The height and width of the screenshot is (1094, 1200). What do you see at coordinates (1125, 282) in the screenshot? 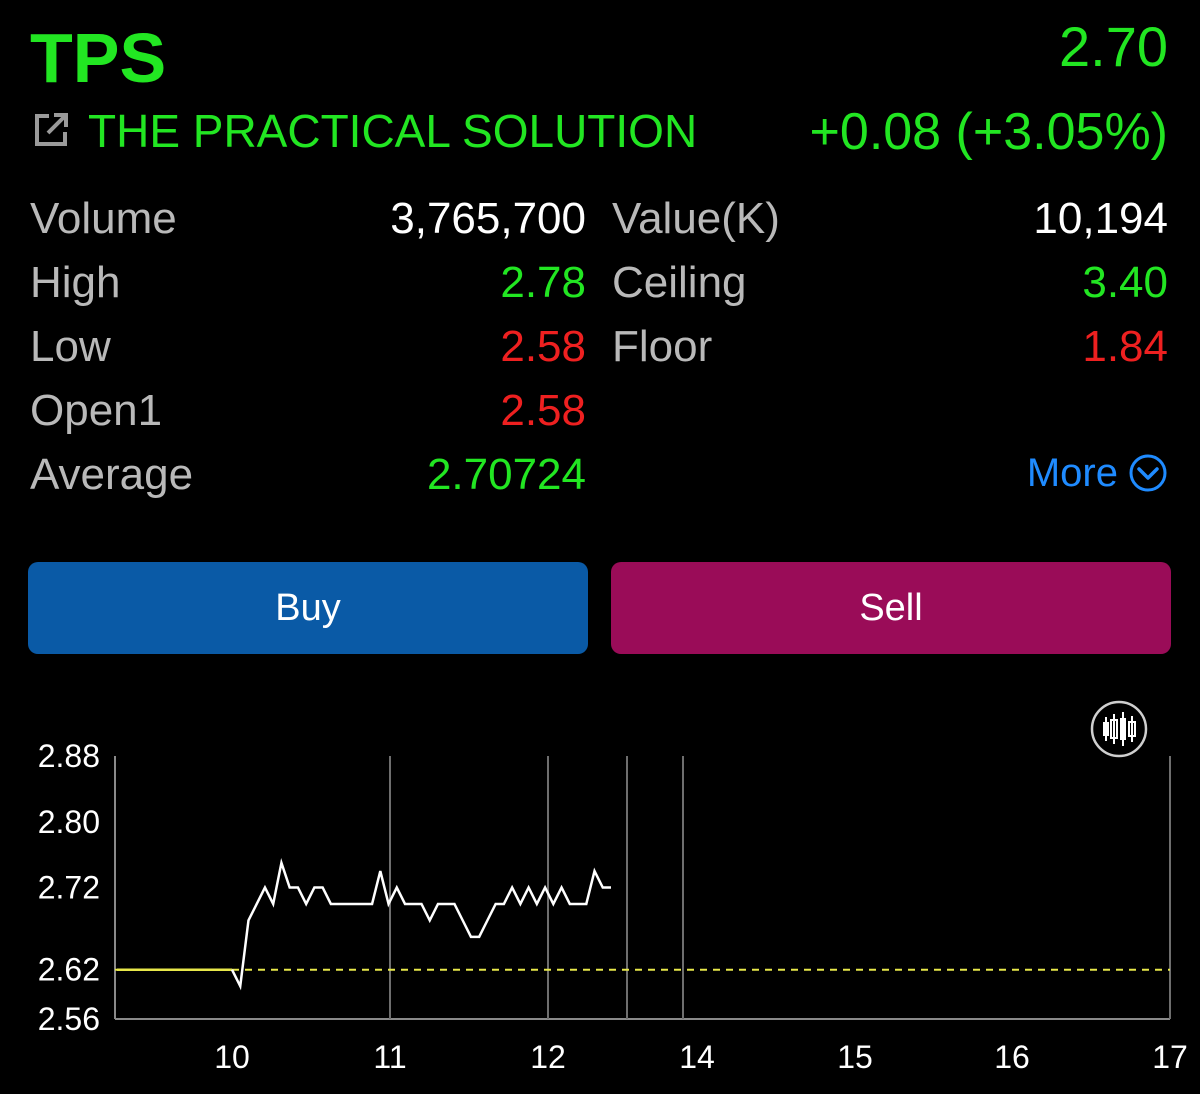
I see `ceiling-value: 3.40` at bounding box center [1125, 282].